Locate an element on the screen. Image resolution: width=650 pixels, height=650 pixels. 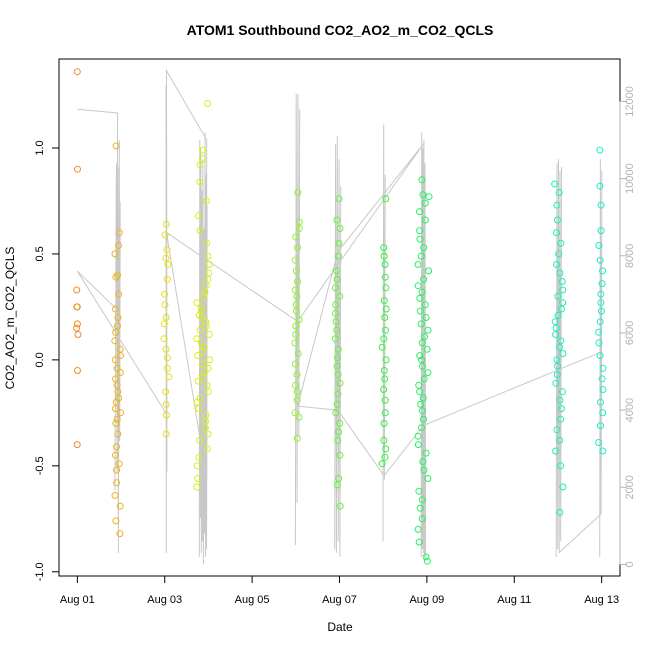
altitude-spike is located at coordinates (558, 358).